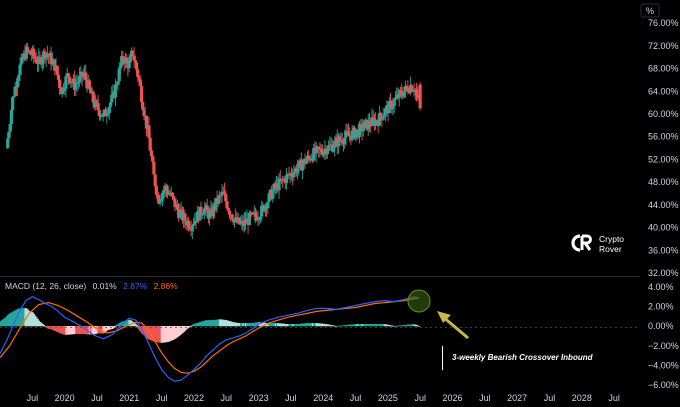  I want to click on annotation-text: 3-weekly Bearish Crossover Inbound, so click(523, 357).